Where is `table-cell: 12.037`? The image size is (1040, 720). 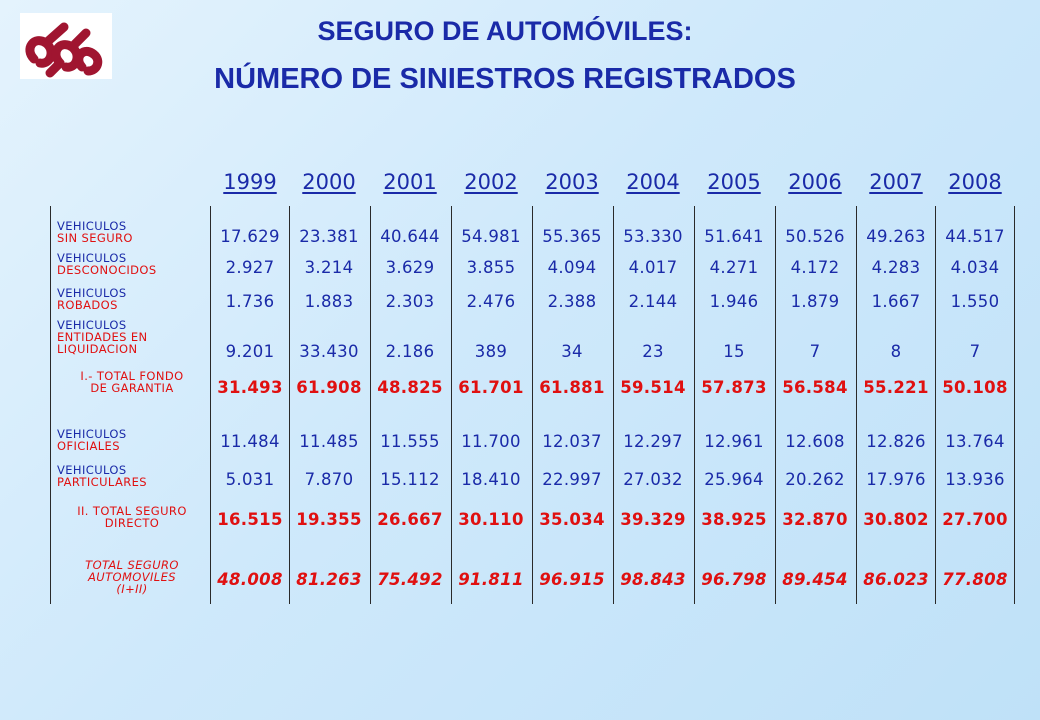 table-cell: 12.037 is located at coordinates (572, 441).